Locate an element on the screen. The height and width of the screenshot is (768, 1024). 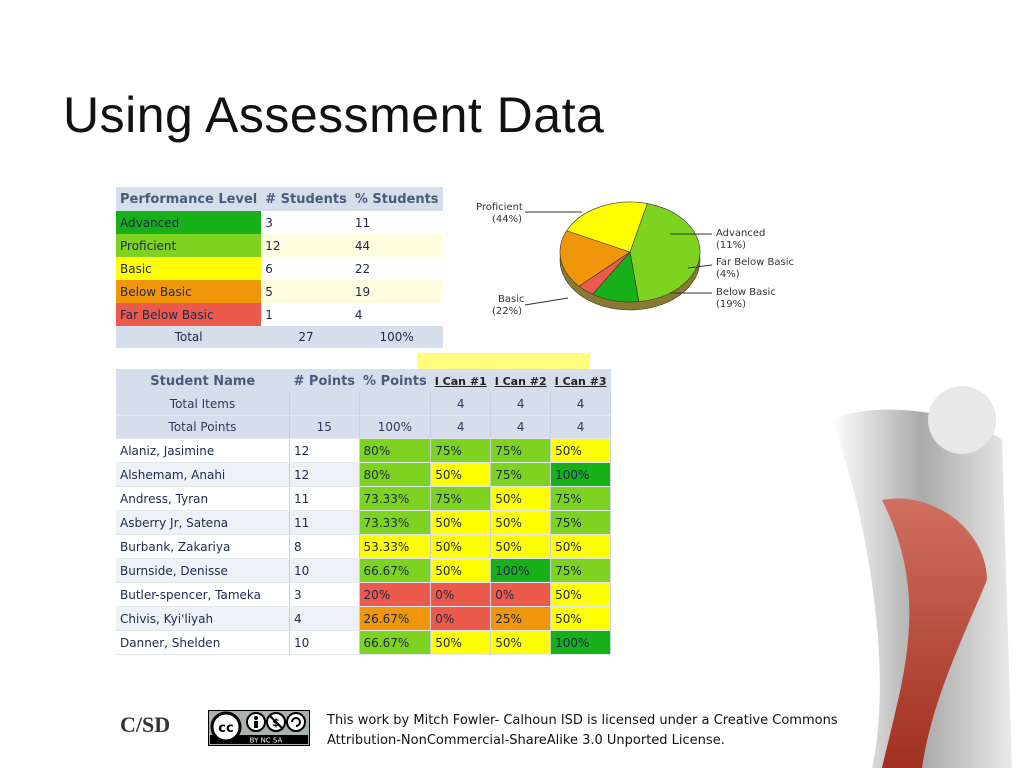
student-name-cell: Alshemam, Anahi is located at coordinates (203, 474).